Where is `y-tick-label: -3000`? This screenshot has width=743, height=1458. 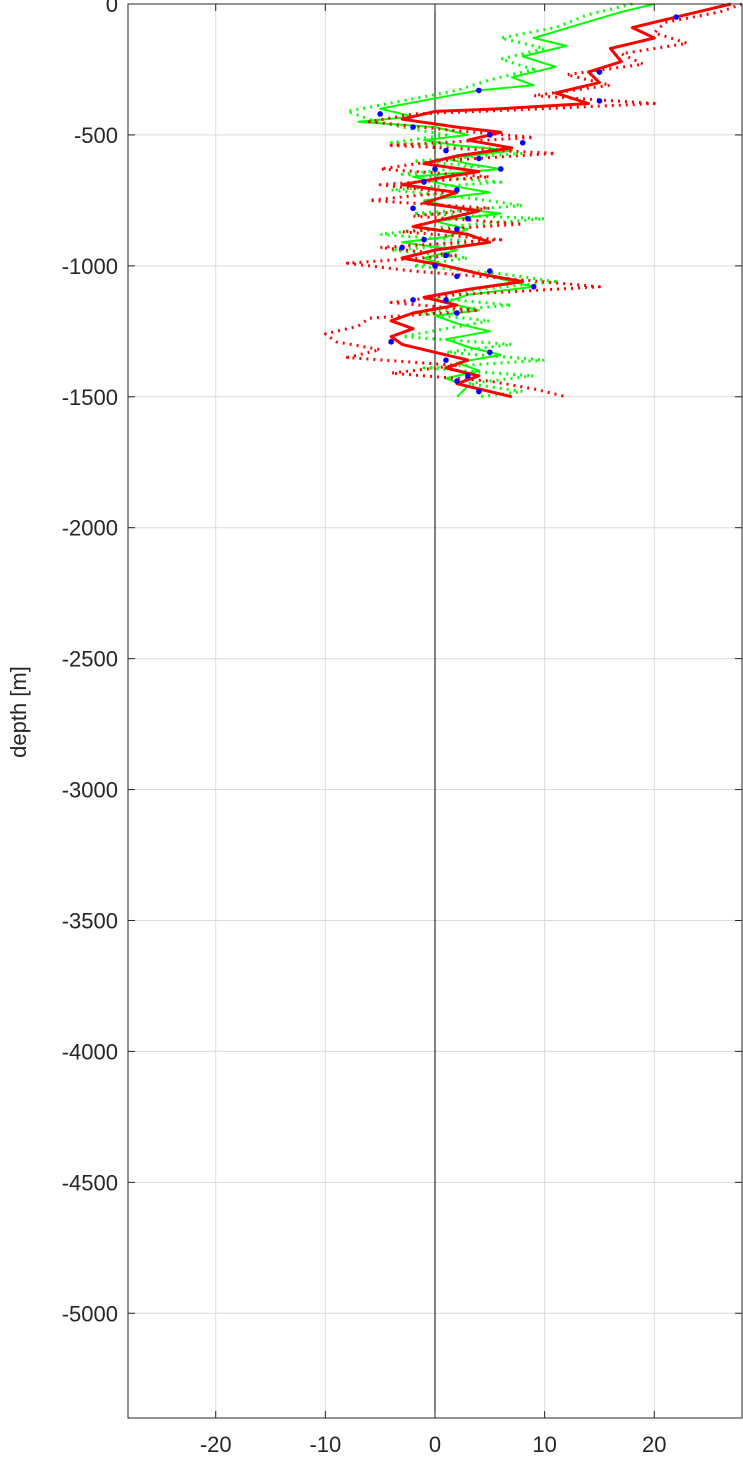 y-tick-label: -3000 is located at coordinates (90, 790).